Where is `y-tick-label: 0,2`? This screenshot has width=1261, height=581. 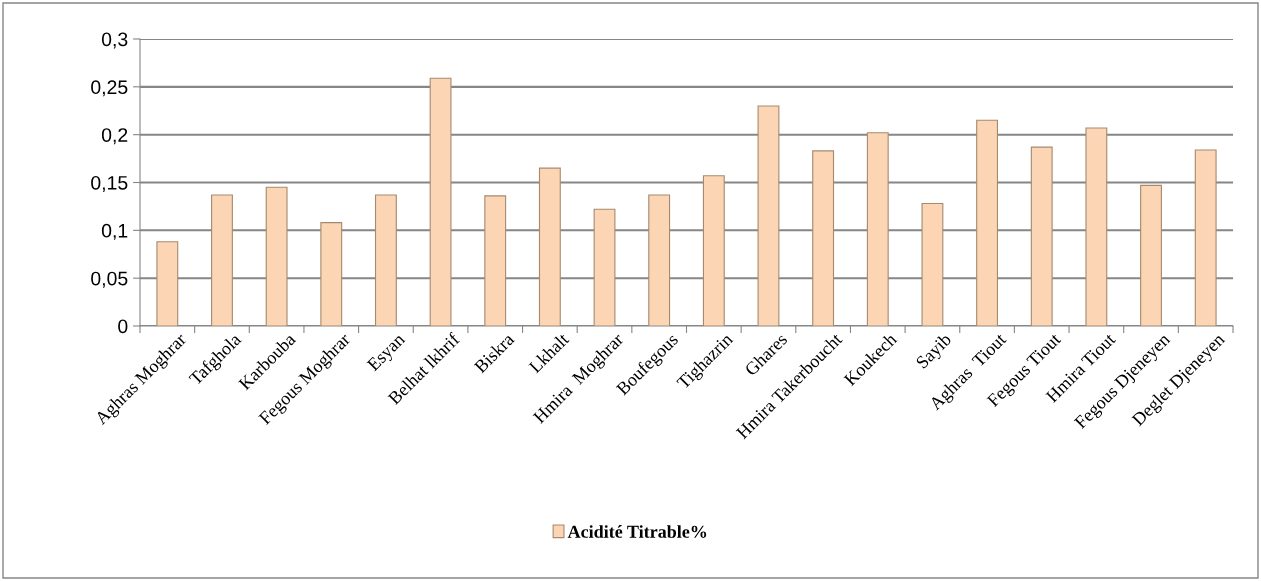 y-tick-label: 0,2 is located at coordinates (114, 136).